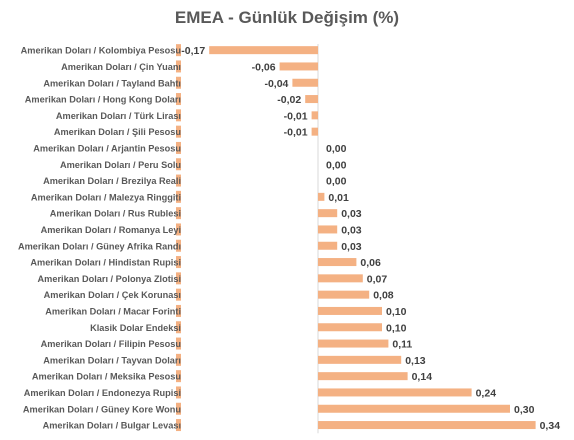 This screenshot has height=440, width=574. Describe the element at coordinates (117, 132) in the screenshot. I see `category-label: Amerikan Doları / Şili Pesosu` at that location.